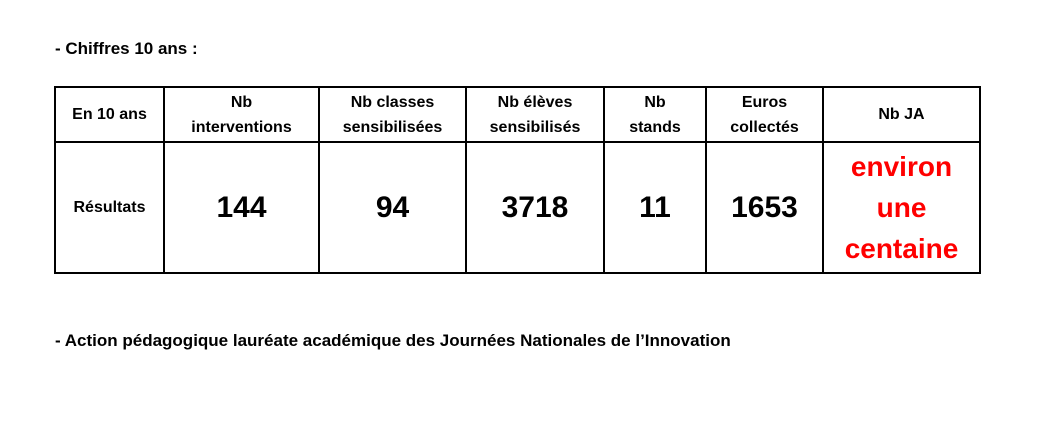 Image resolution: width=1038 pixels, height=423 pixels. Describe the element at coordinates (392, 207) in the screenshot. I see `value-classes: 94` at that location.